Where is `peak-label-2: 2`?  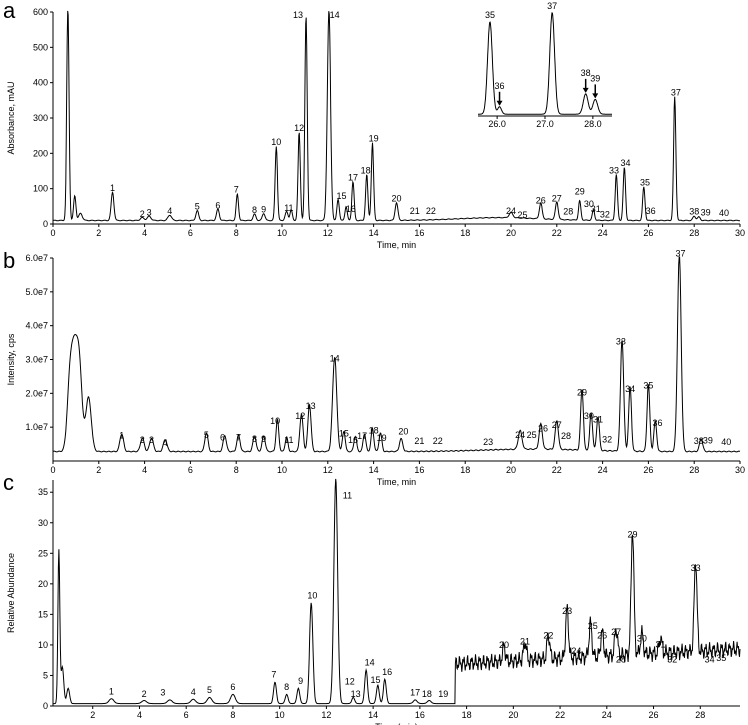 peak-label-2: 2 is located at coordinates (142, 440).